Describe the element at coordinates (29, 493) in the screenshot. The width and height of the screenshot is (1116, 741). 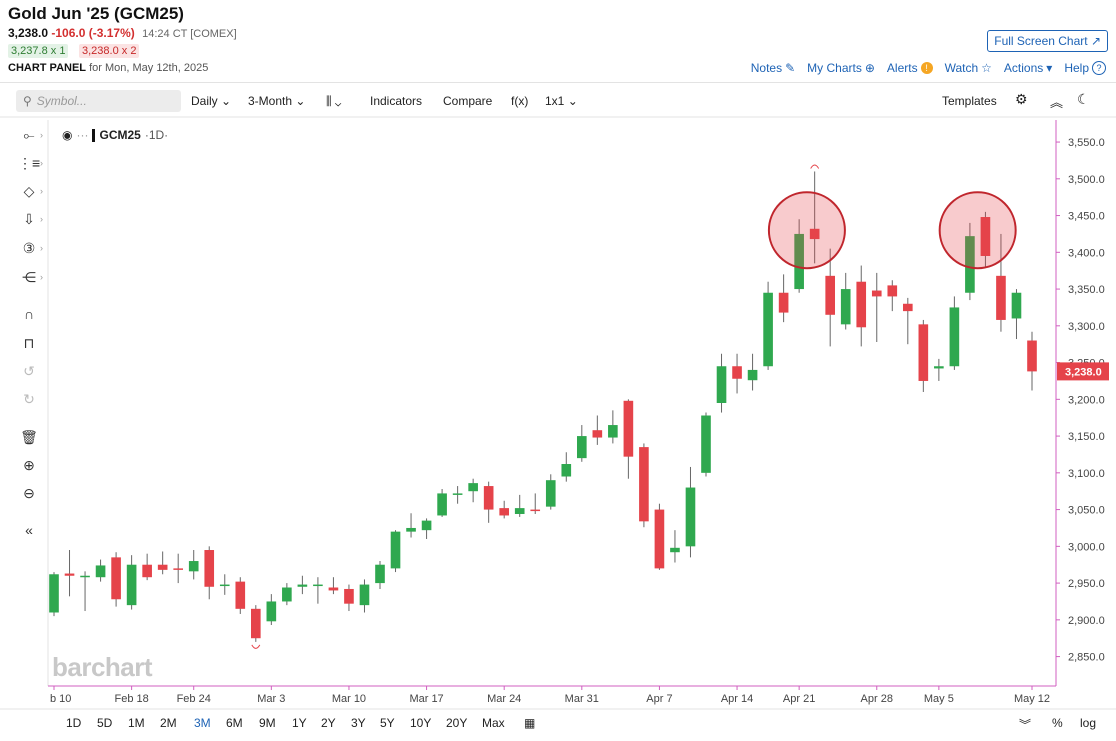
I see `zoom-out-icon: ⊖` at that location.